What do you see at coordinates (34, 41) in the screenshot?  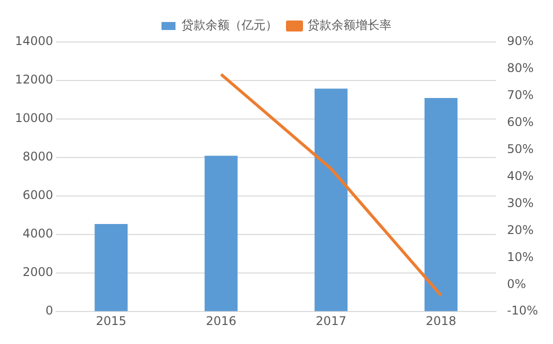 I see `y-tick-label: 14000` at bounding box center [34, 41].